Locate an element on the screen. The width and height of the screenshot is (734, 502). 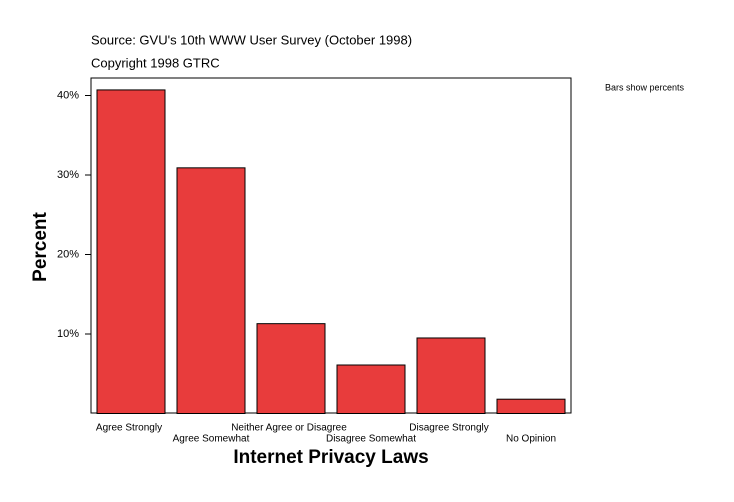
x-tick-label: Neither Agree or Disagree is located at coordinates (289, 428).